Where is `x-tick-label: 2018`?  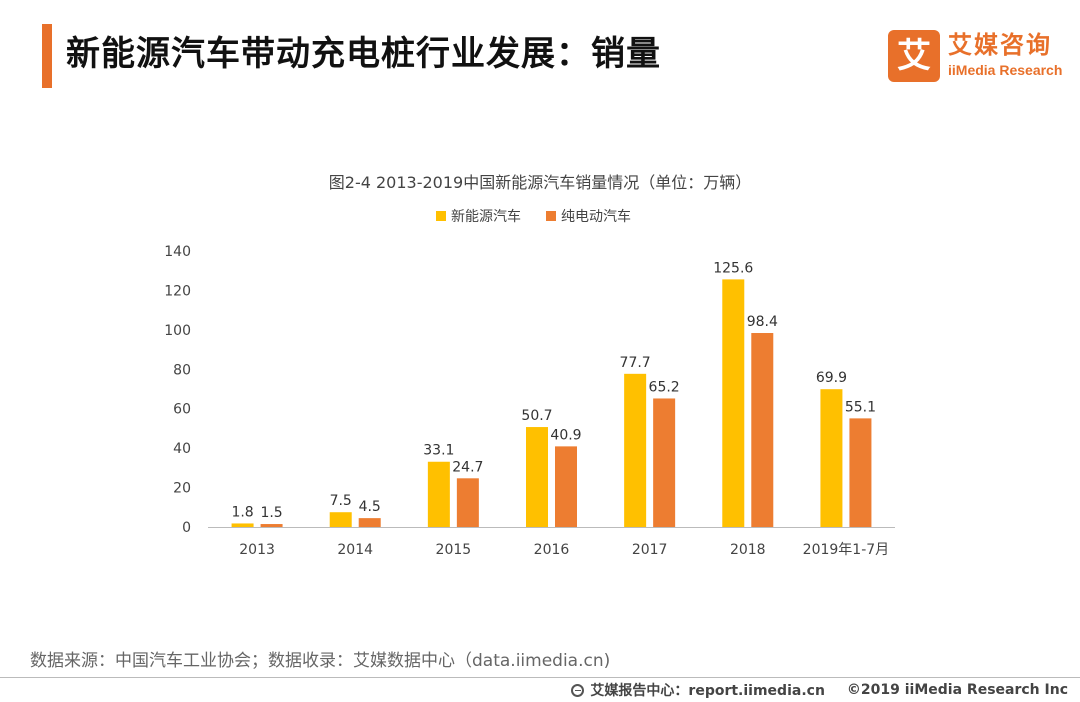
x-tick-label: 2018 is located at coordinates (748, 550).